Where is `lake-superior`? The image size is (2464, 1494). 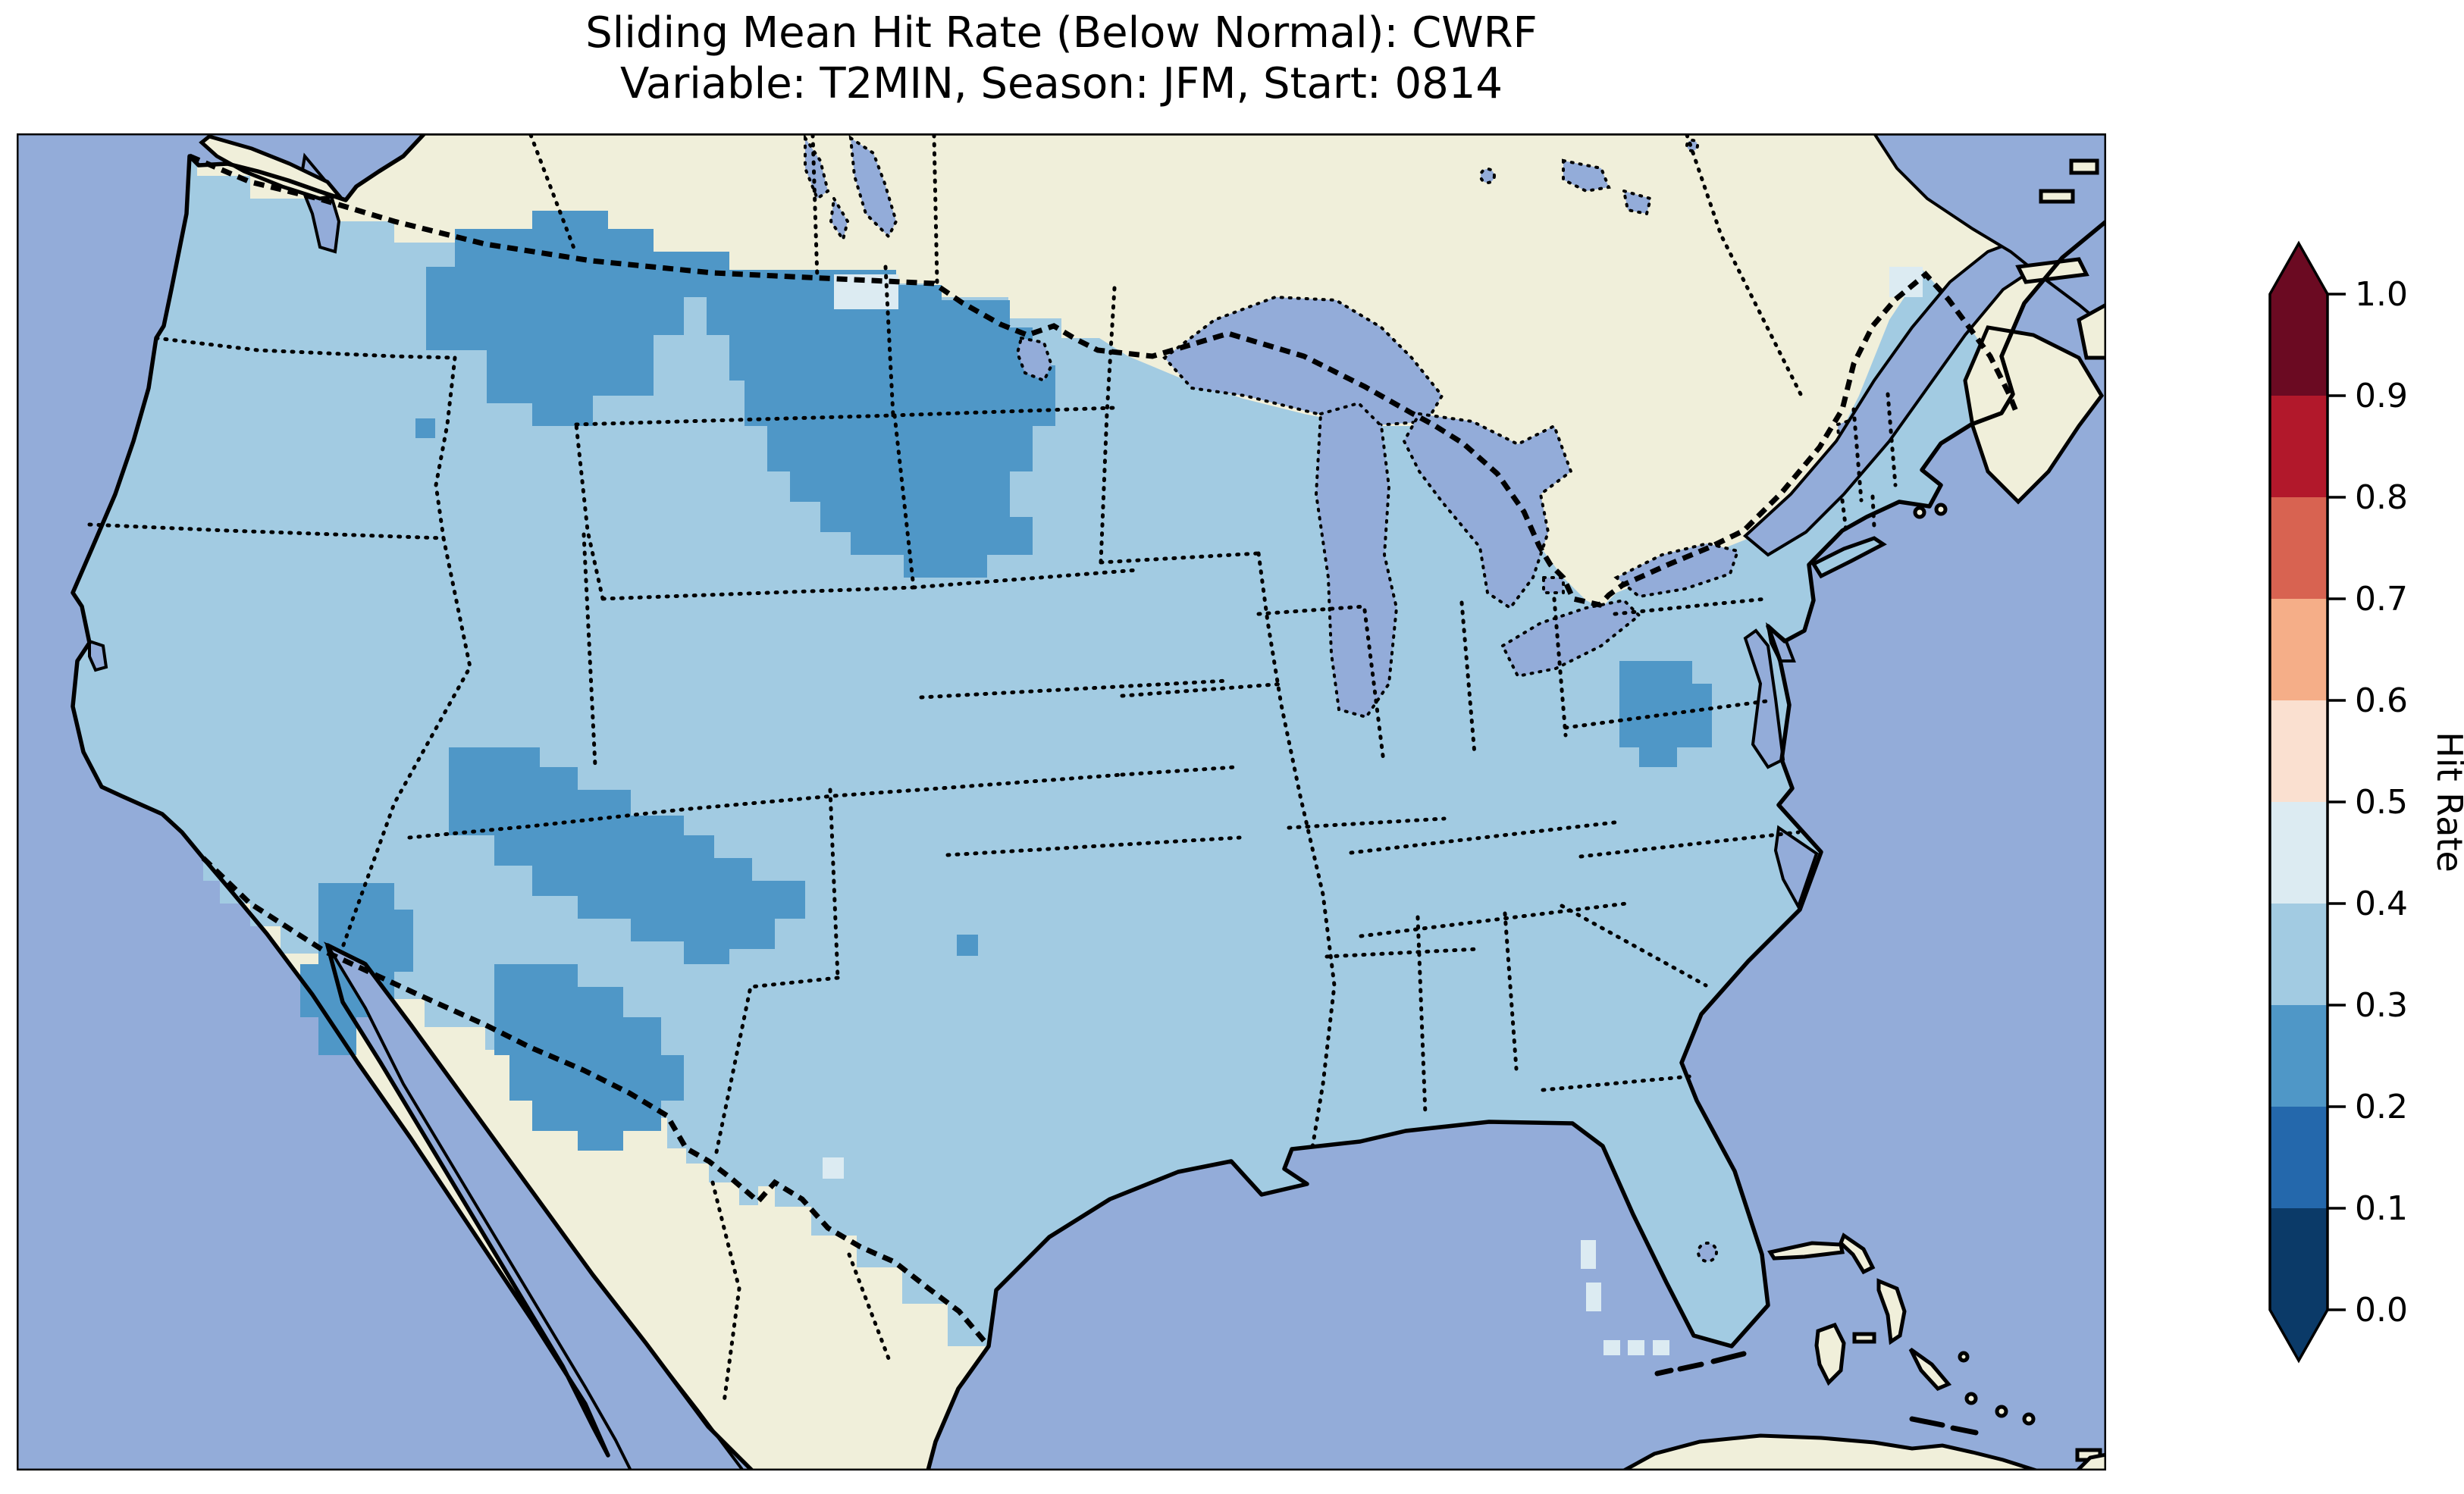 lake-superior is located at coordinates (1303, 361).